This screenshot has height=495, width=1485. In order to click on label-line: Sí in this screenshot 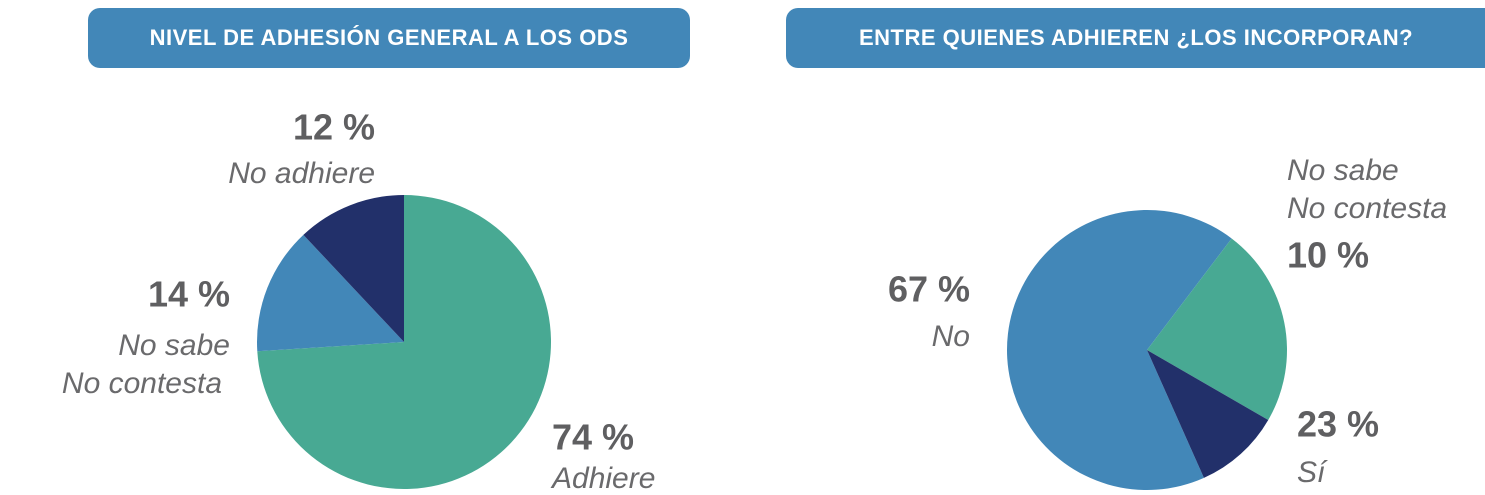, I will do `click(1312, 472)`.